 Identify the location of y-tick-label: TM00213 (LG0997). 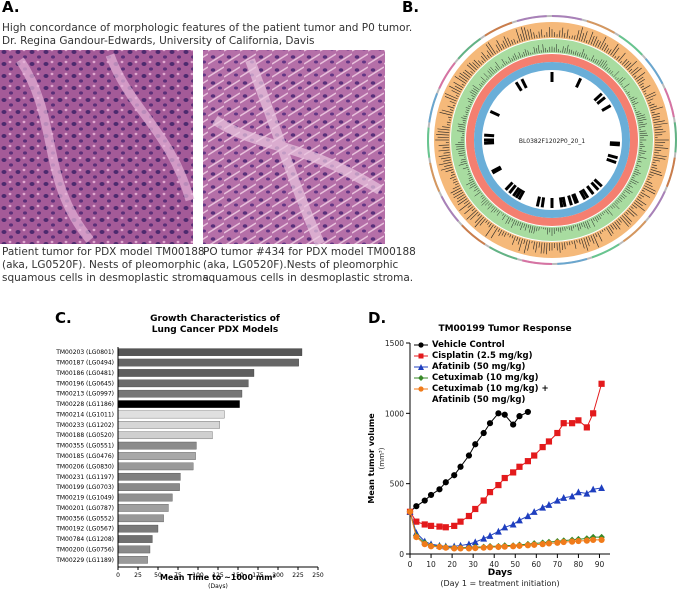
(84, 394).